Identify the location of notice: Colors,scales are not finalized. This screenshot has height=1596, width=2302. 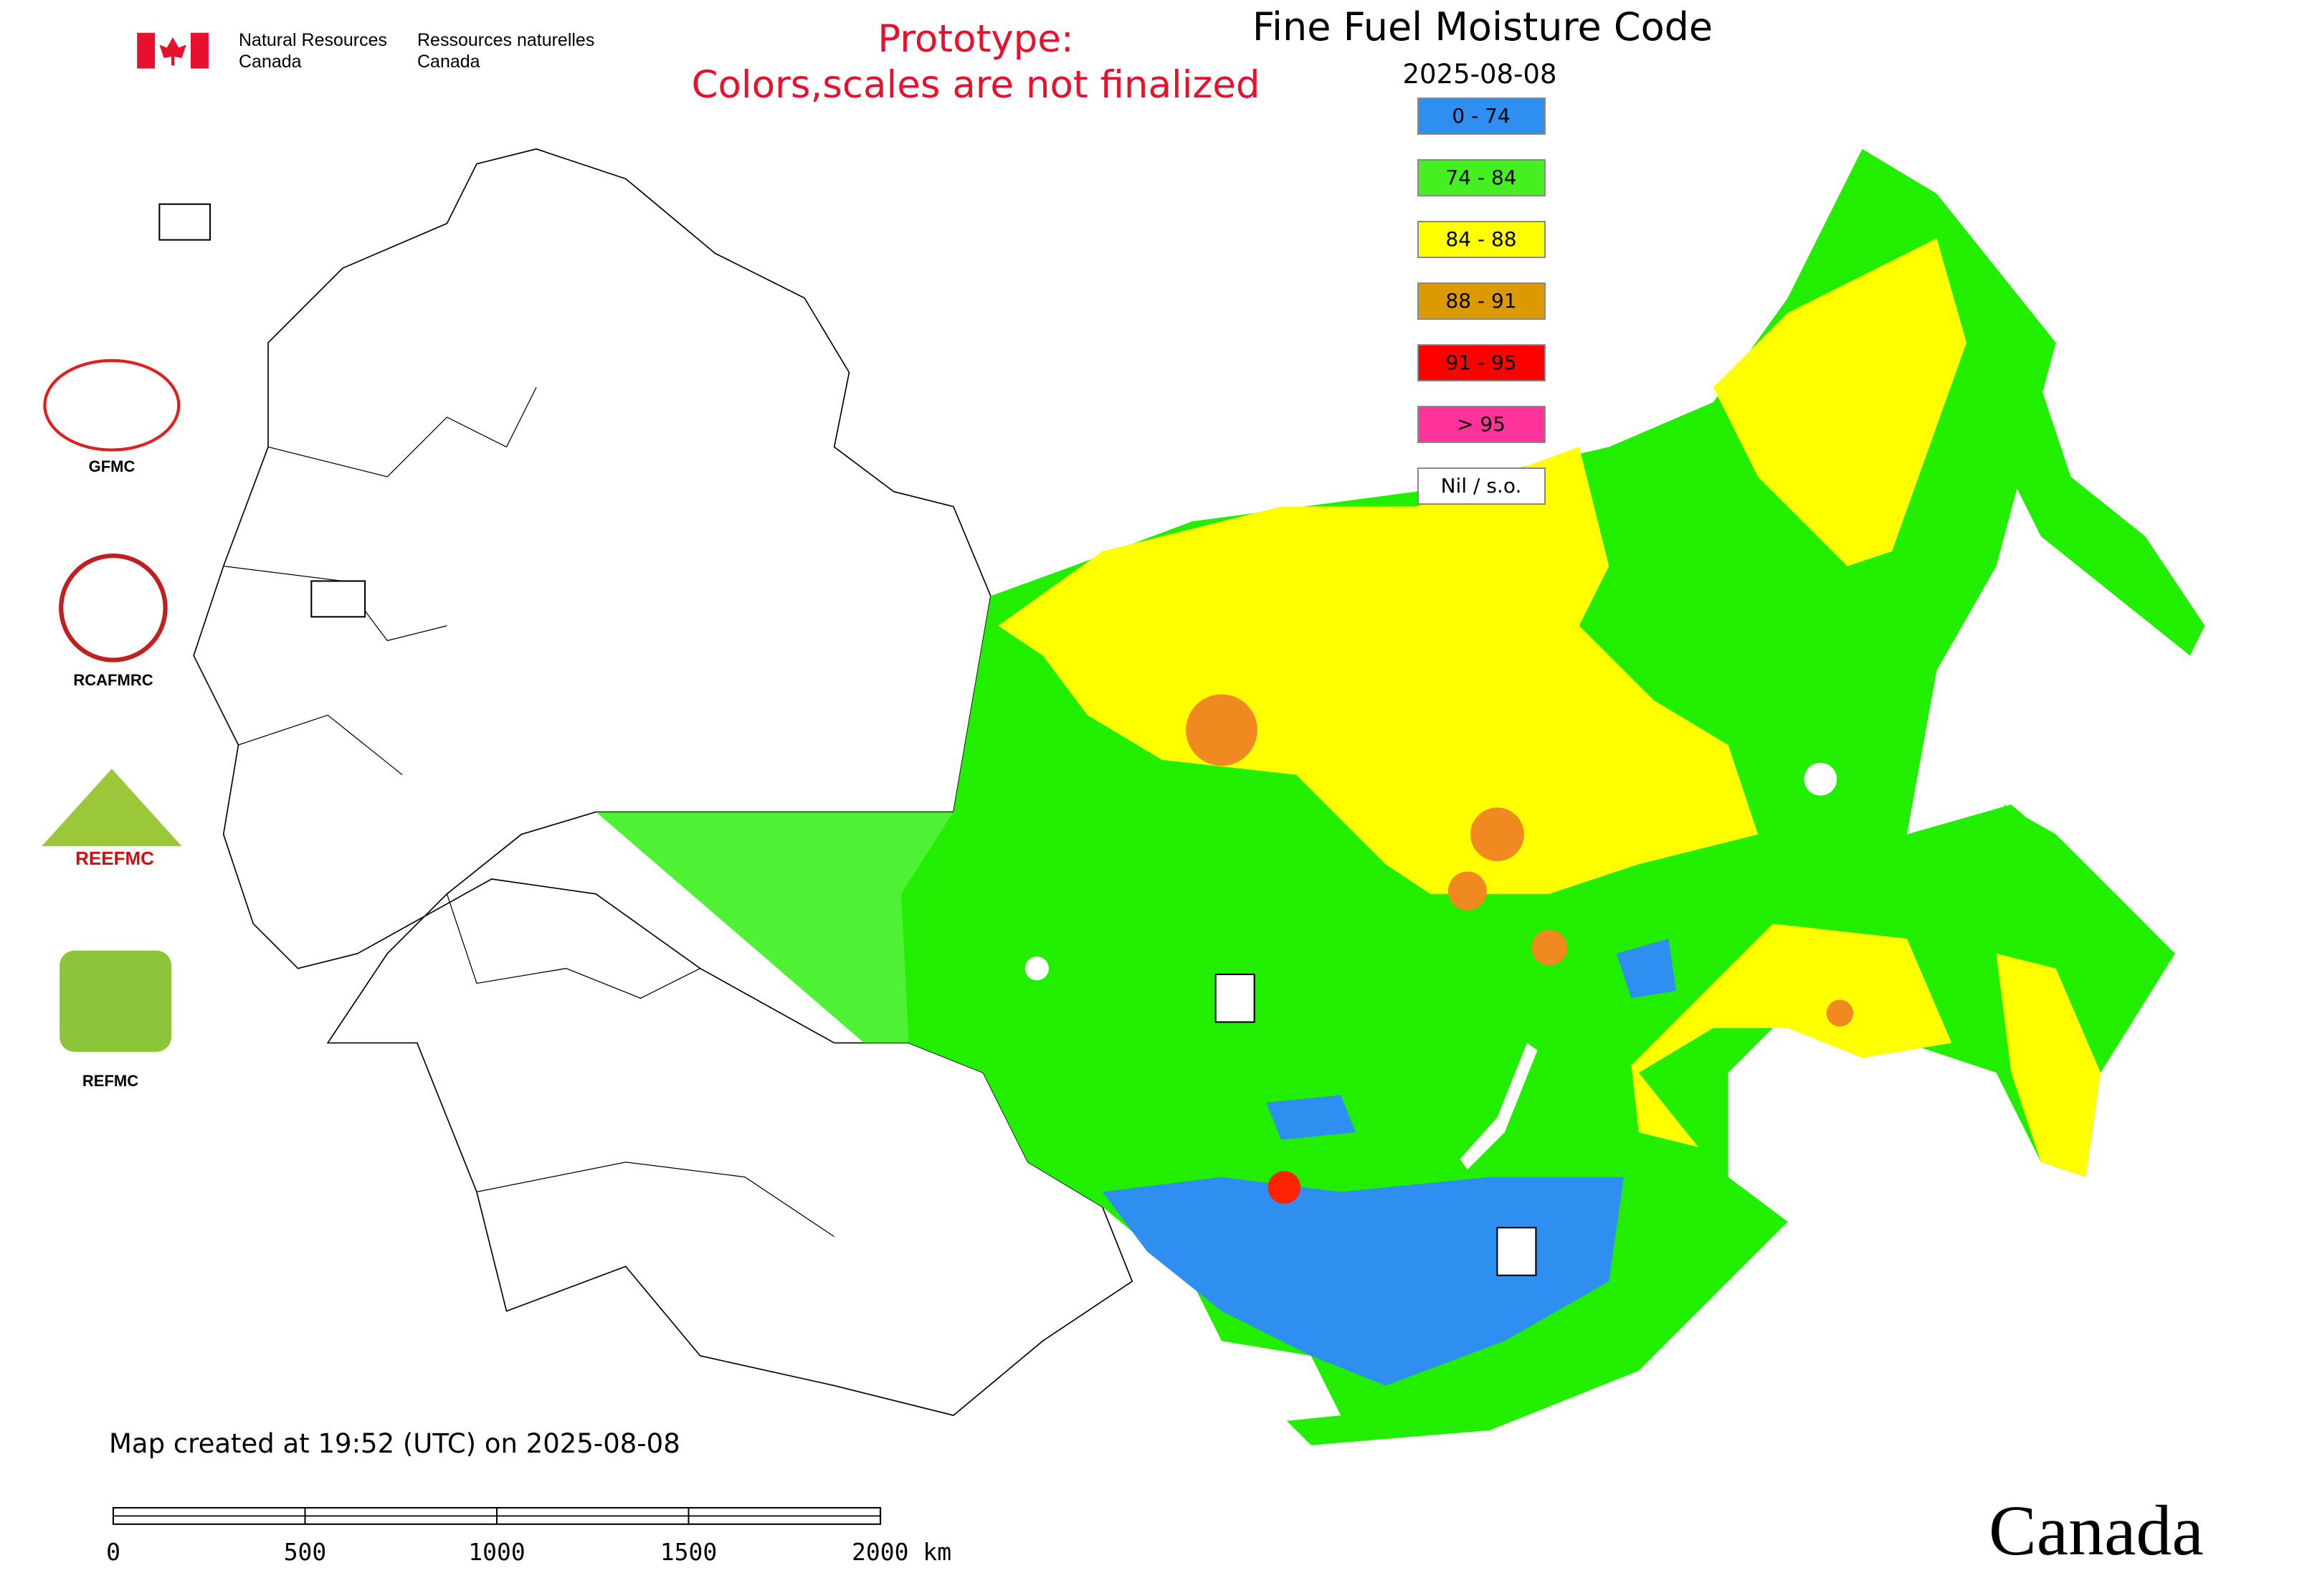
(976, 85).